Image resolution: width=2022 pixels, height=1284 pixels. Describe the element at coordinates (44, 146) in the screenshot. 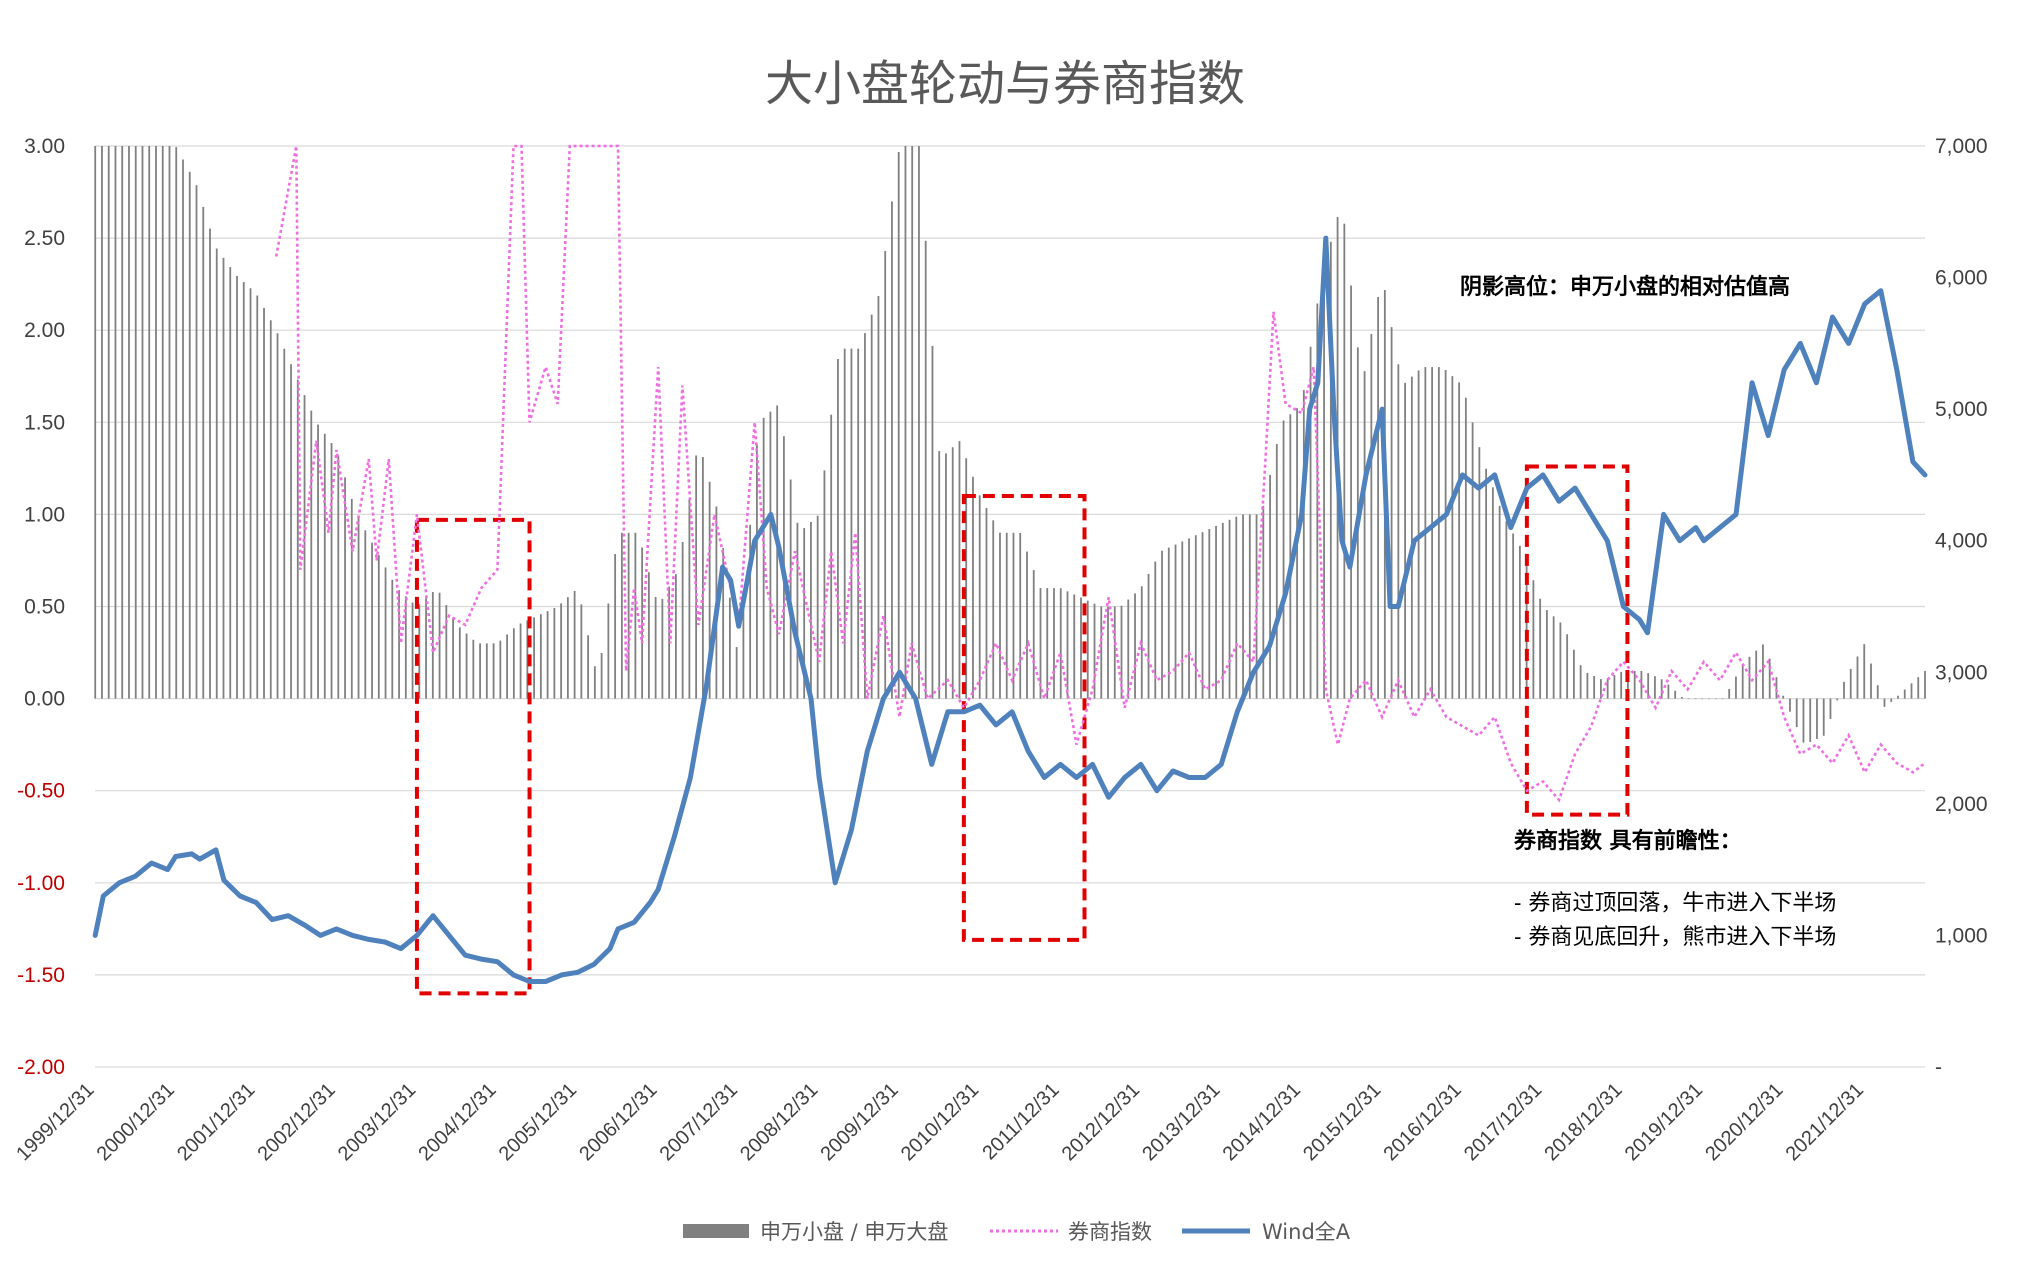

I see `left-tick-label: 3.00` at that location.